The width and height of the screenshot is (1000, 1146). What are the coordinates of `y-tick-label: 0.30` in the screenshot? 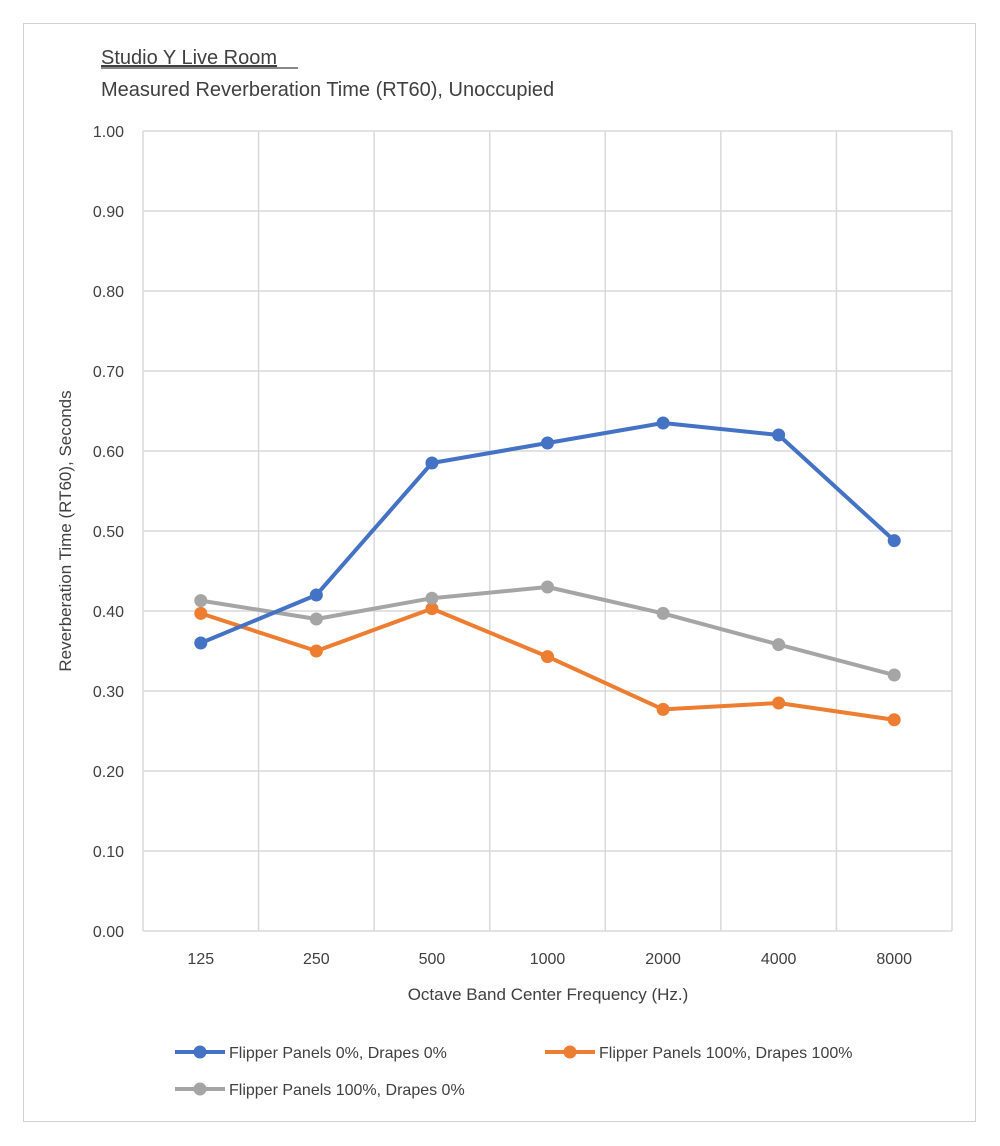 It's located at (108, 692).